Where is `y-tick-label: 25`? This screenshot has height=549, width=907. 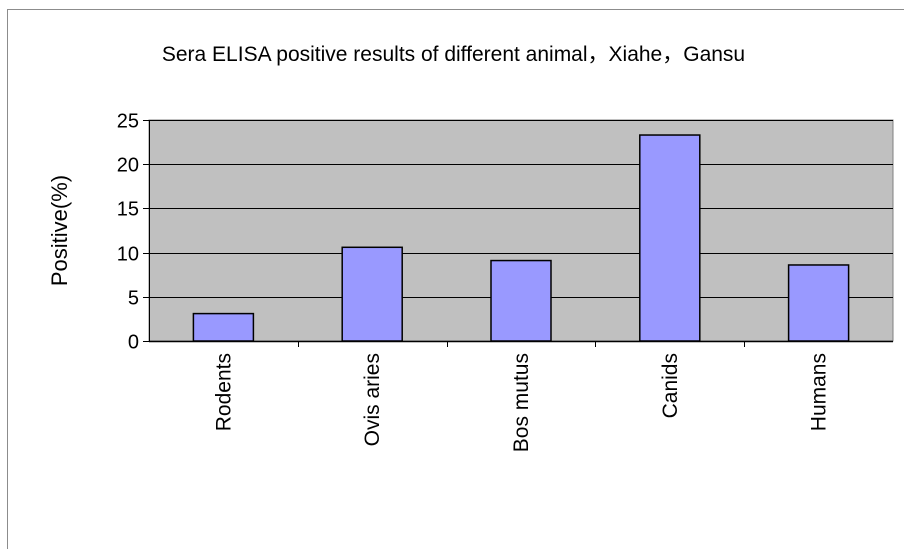
y-tick-label: 25 is located at coordinates (128, 122).